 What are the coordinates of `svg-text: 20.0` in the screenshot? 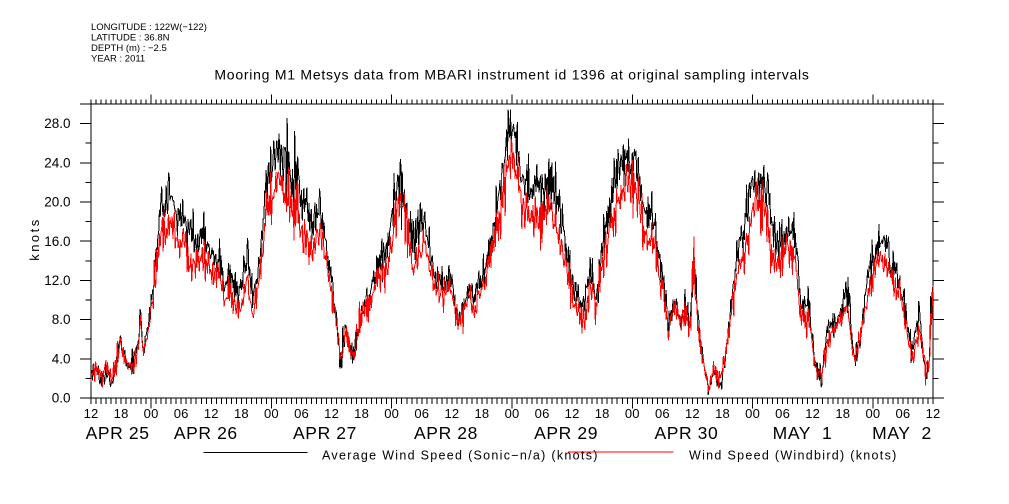 It's located at (57, 202).